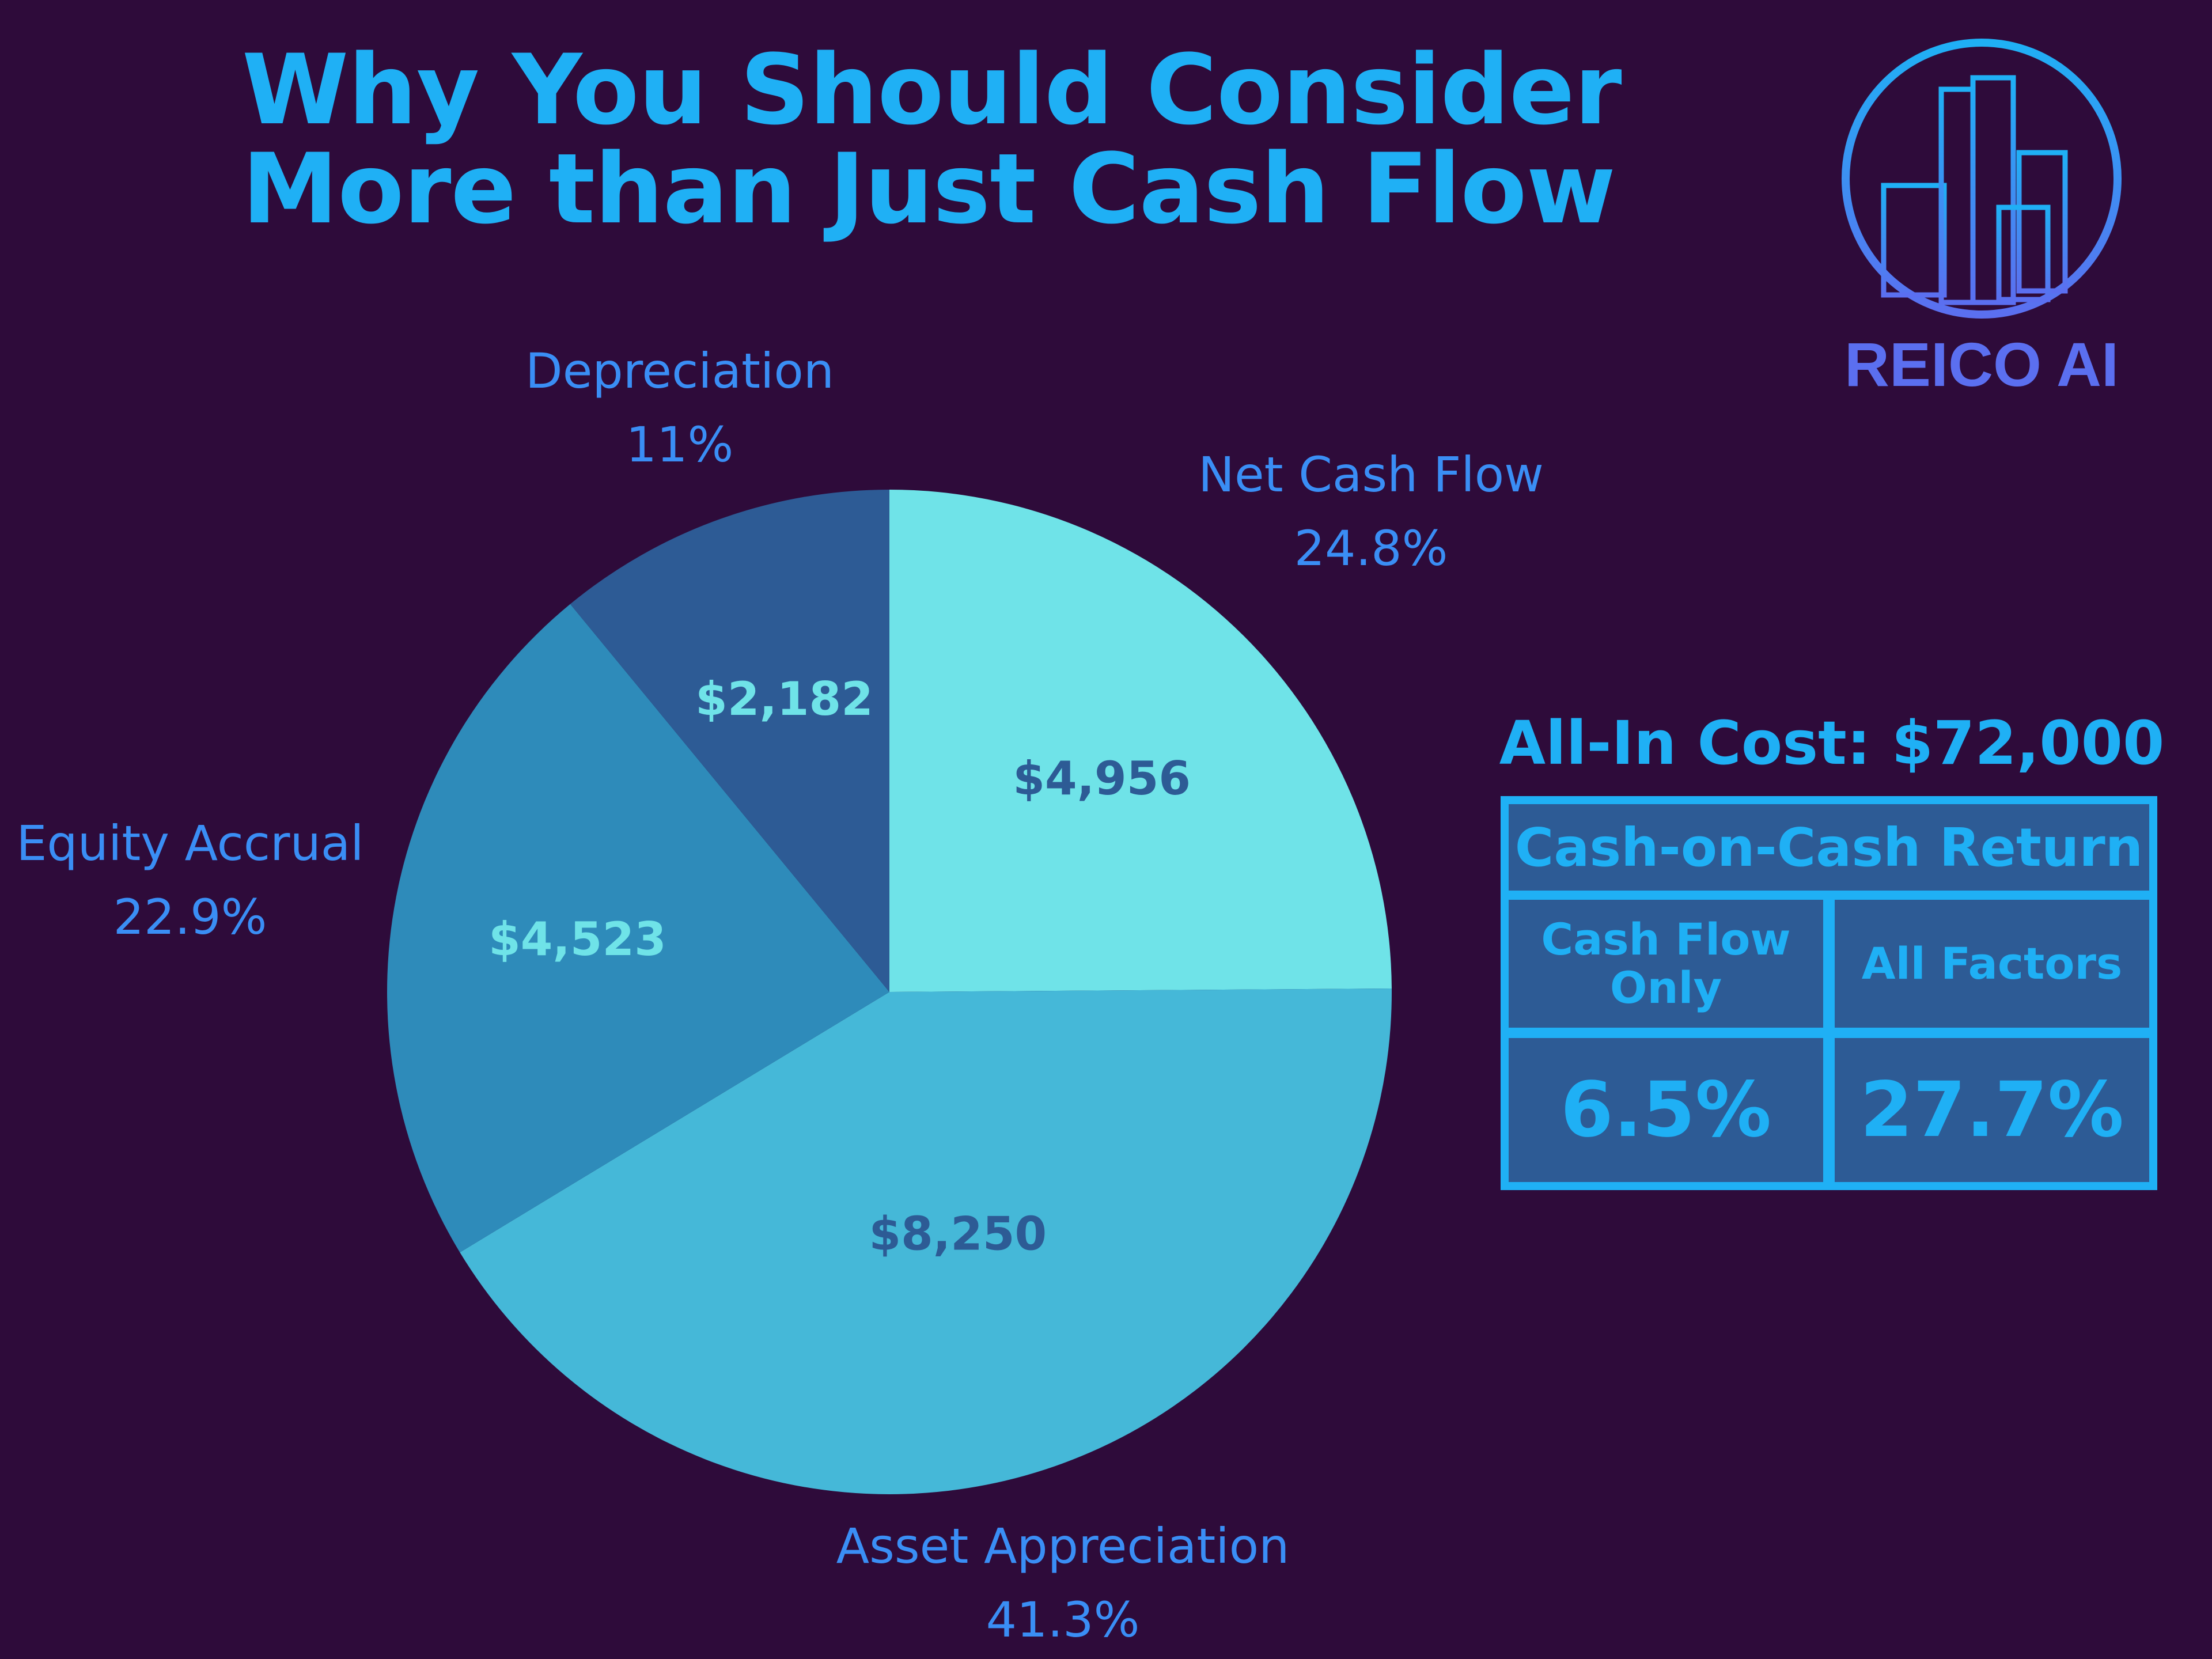 The image size is (2212, 1659). What do you see at coordinates (1063, 1546) in the screenshot?
I see `label-asset-appreciation-name: Asset Appreciation` at bounding box center [1063, 1546].